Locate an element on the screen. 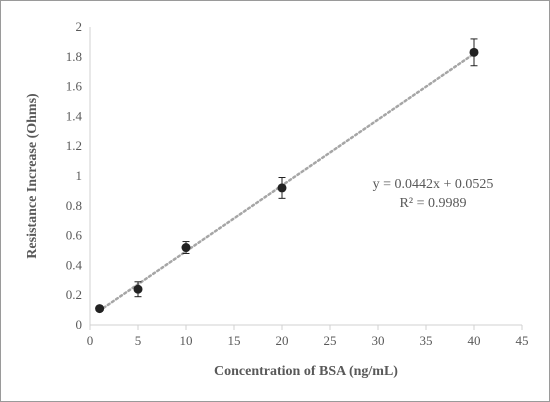 The width and height of the screenshot is (550, 402). y-tick-label: 0 is located at coordinates (79, 324).